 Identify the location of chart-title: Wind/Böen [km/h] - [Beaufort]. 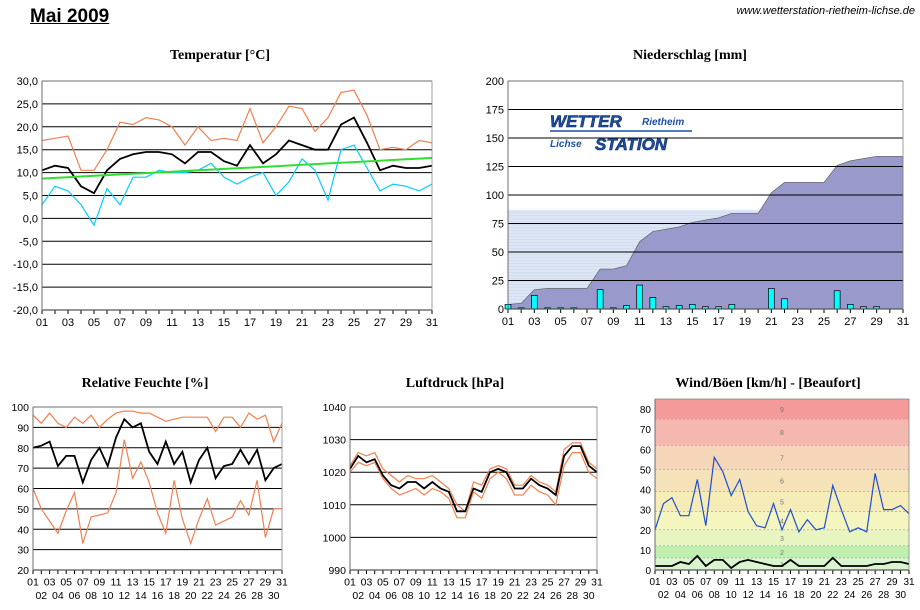
(767, 383).